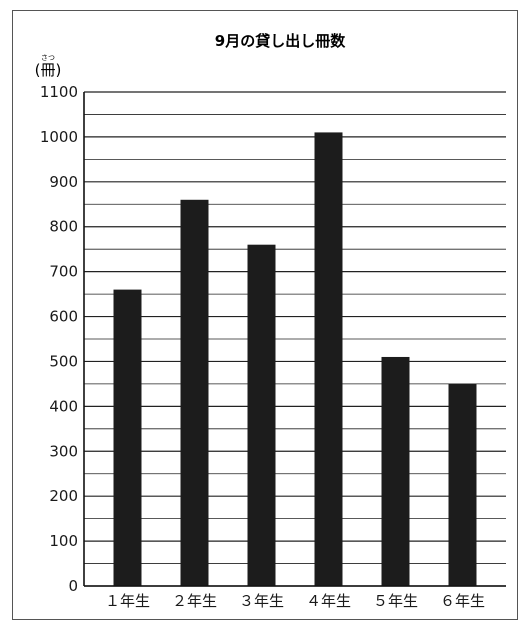  What do you see at coordinates (63, 227) in the screenshot?
I see `y-tick-label: 800` at bounding box center [63, 227].